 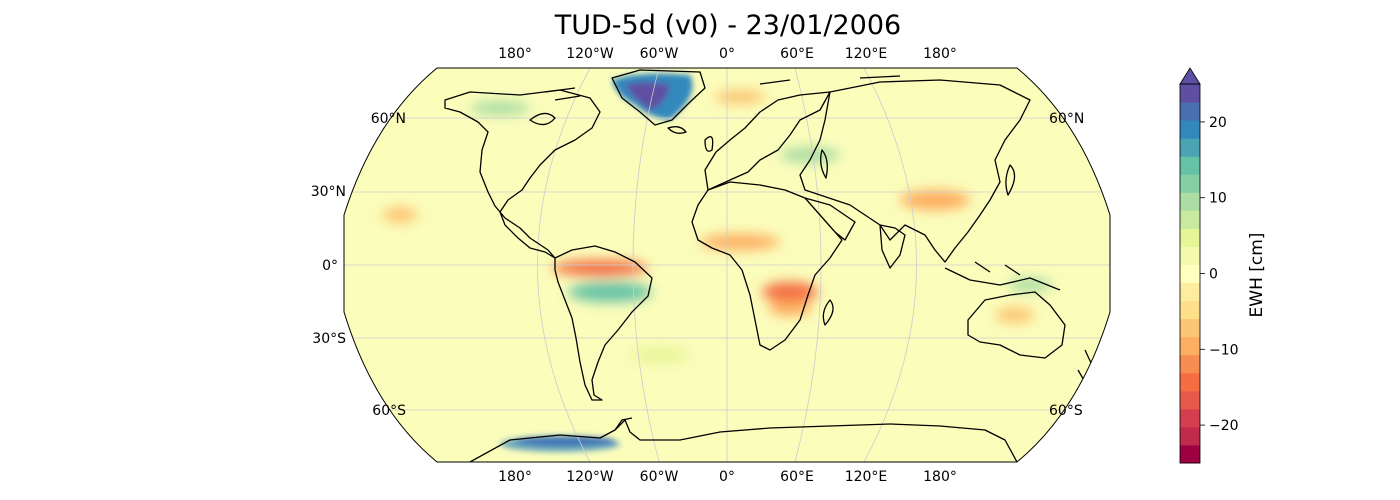 I want to click on coast-antarctica, so click(x=743, y=440).